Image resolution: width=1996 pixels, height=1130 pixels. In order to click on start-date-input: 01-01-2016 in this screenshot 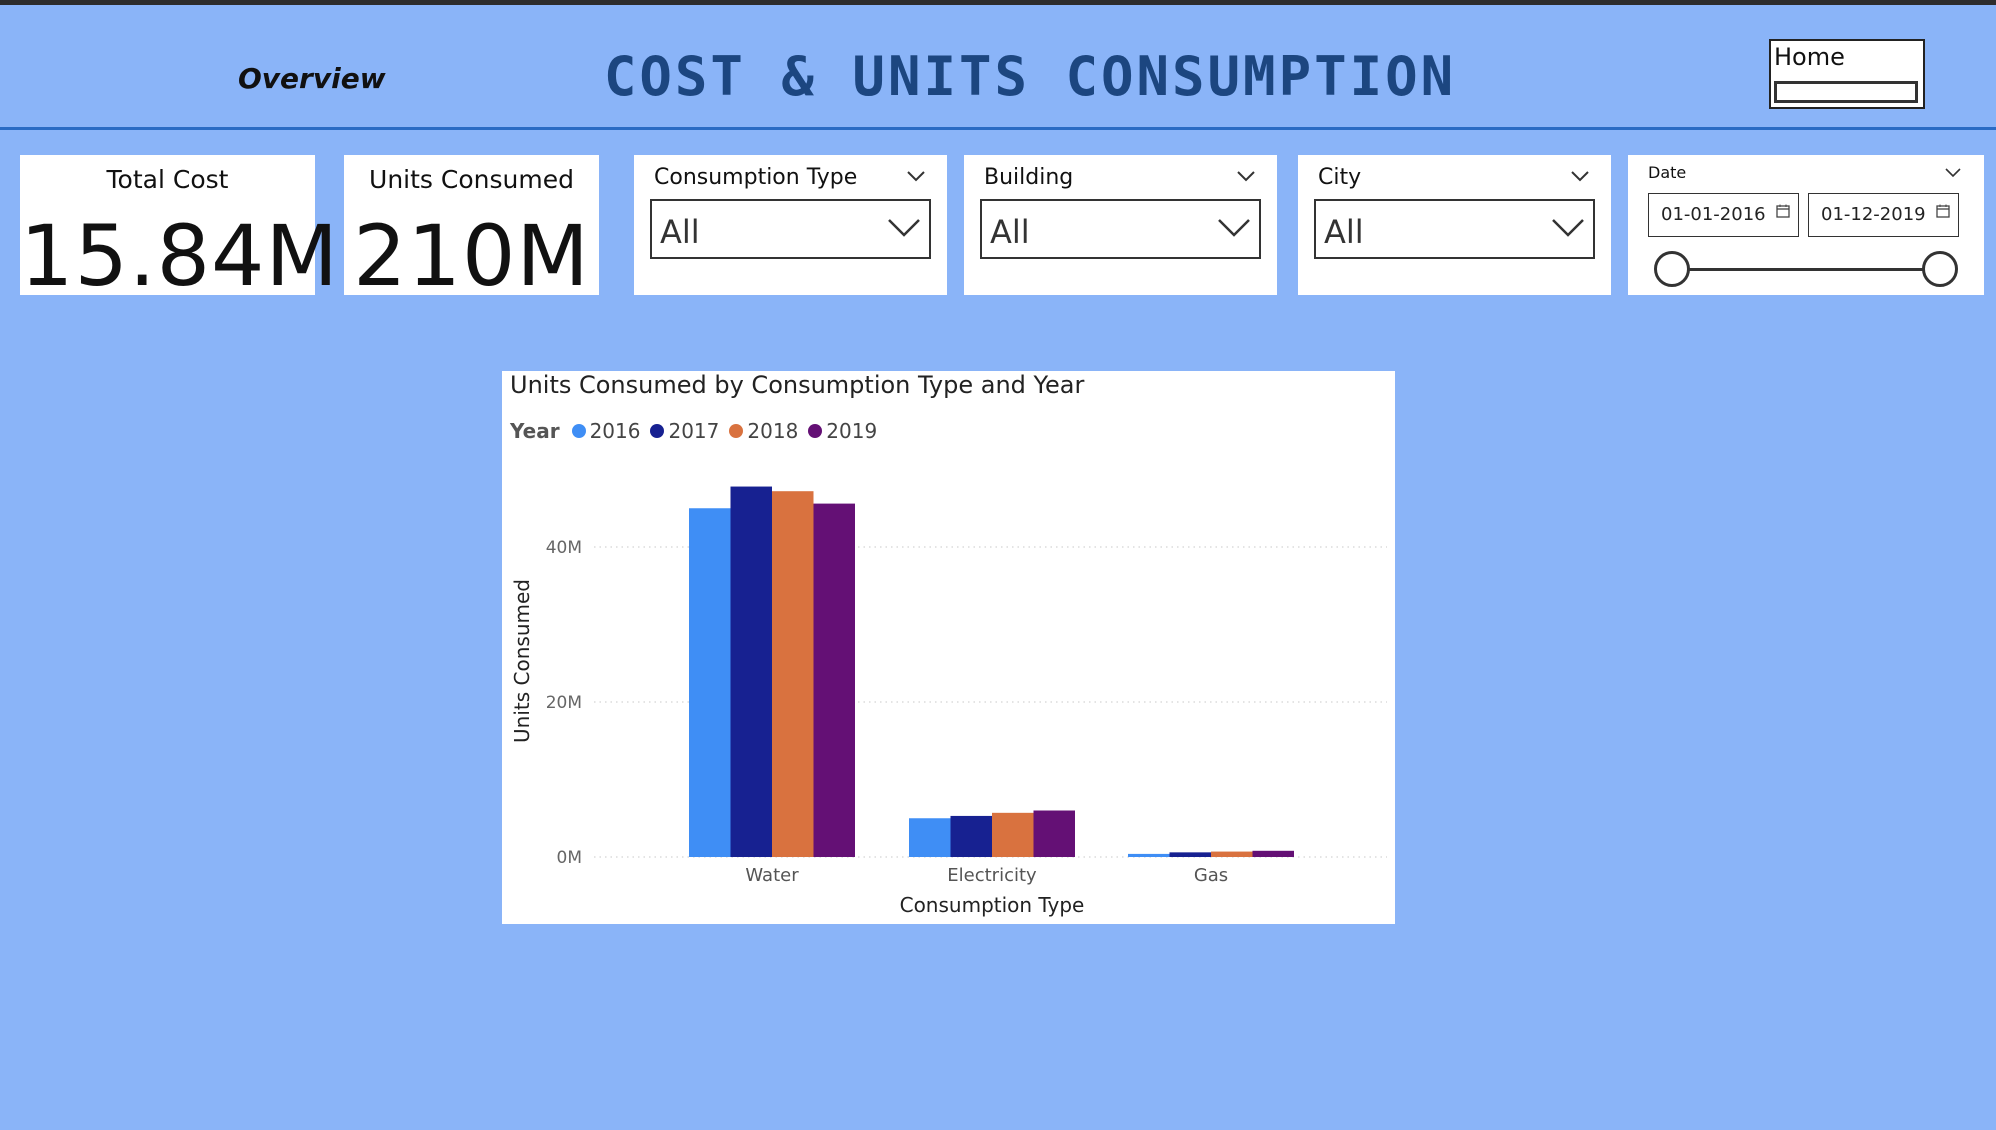, I will do `click(1723, 215)`.